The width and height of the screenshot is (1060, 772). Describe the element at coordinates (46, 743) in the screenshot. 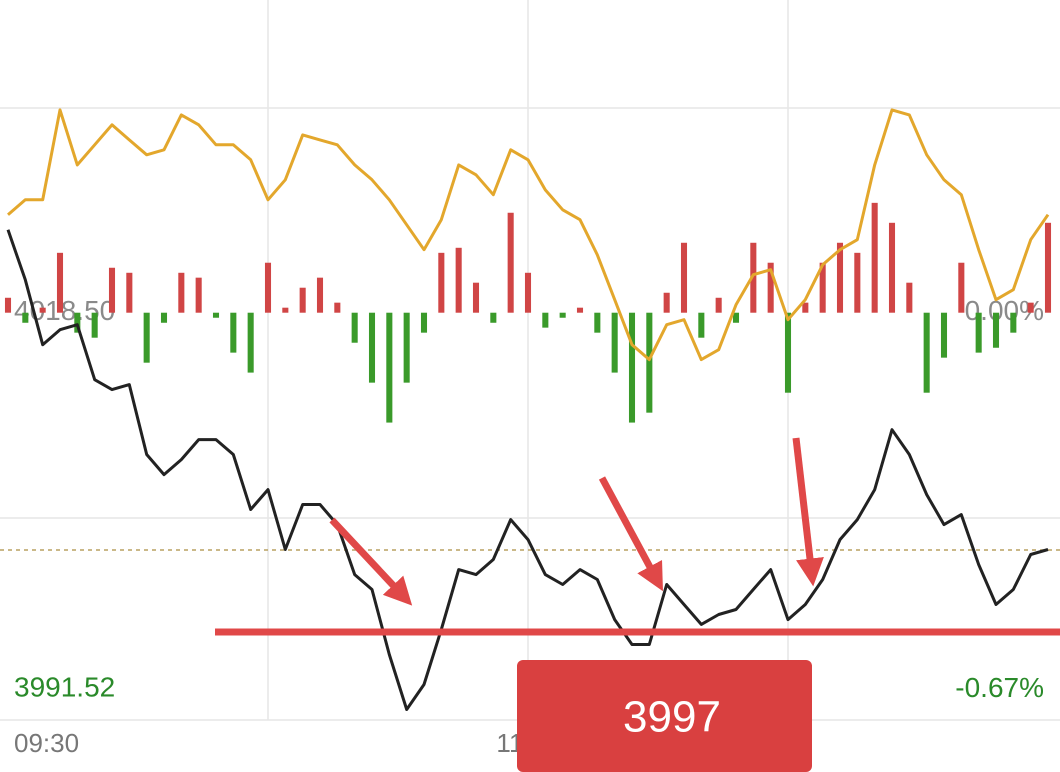

I see `x-tick-label: 09:30` at that location.